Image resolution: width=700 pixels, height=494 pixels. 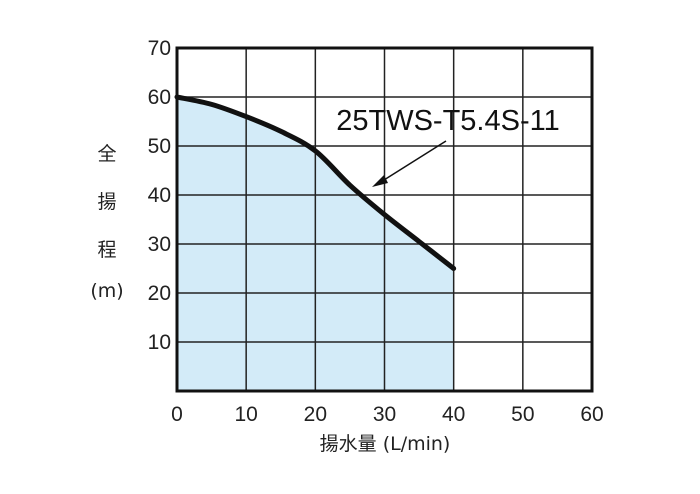 I want to click on y-axis-label-char: 全, so click(x=106, y=154).